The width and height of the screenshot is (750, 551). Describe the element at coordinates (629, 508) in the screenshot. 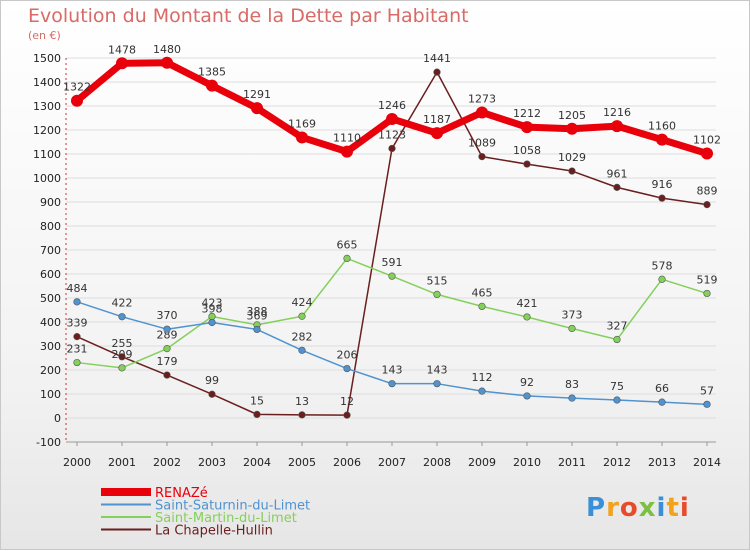

I see `logo-letter: o` at that location.